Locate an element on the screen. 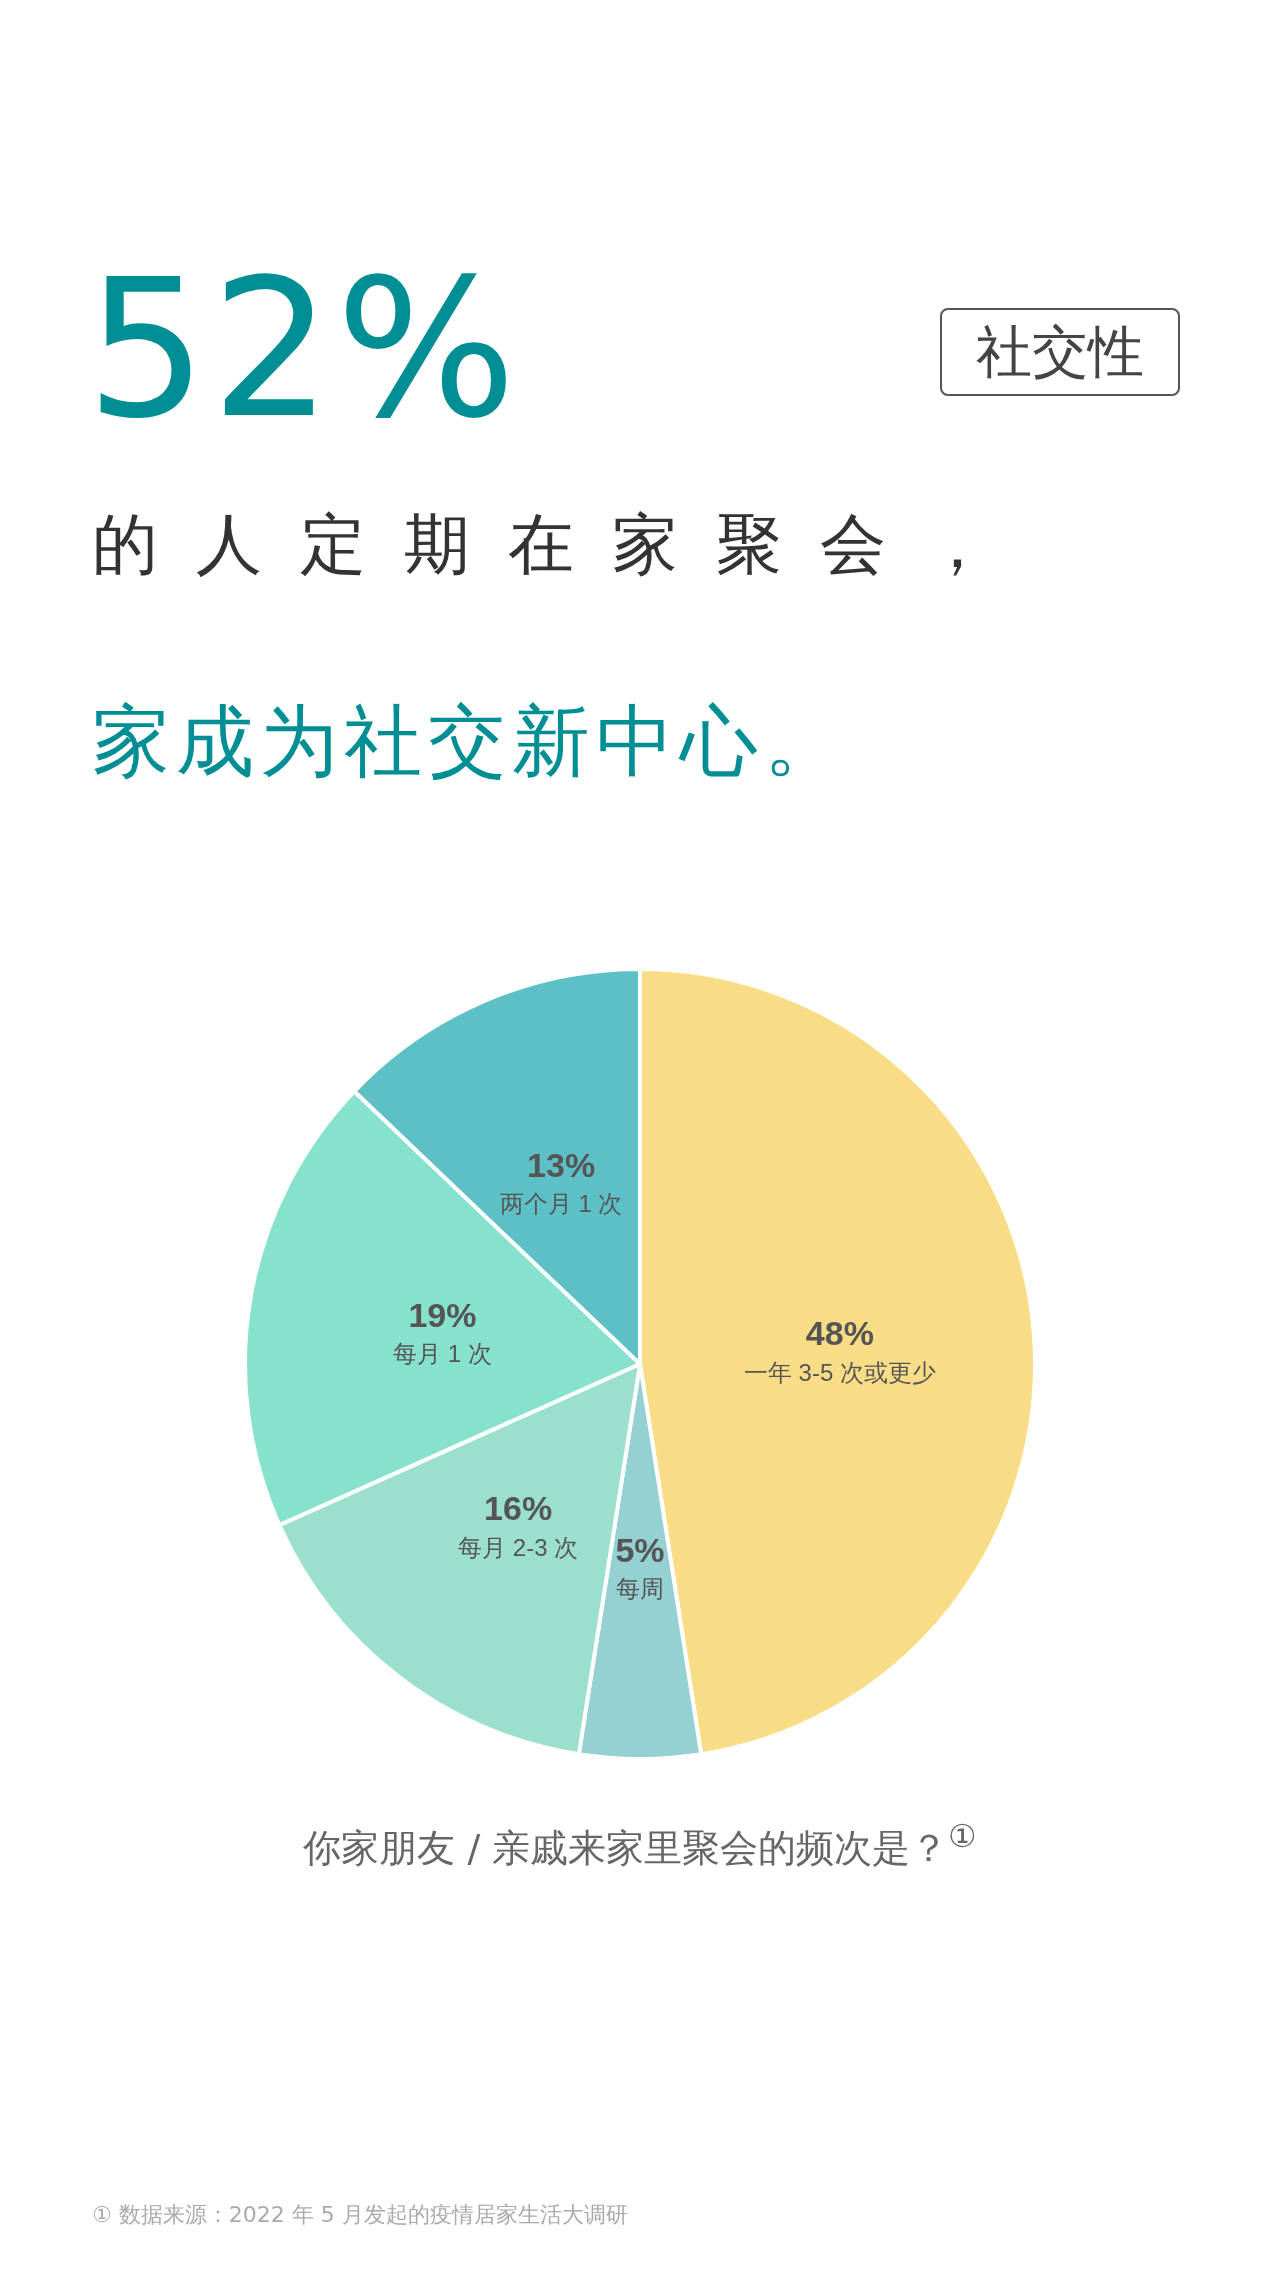 This screenshot has height=2276, width=1280. data-label: 19% is located at coordinates (442, 1314).